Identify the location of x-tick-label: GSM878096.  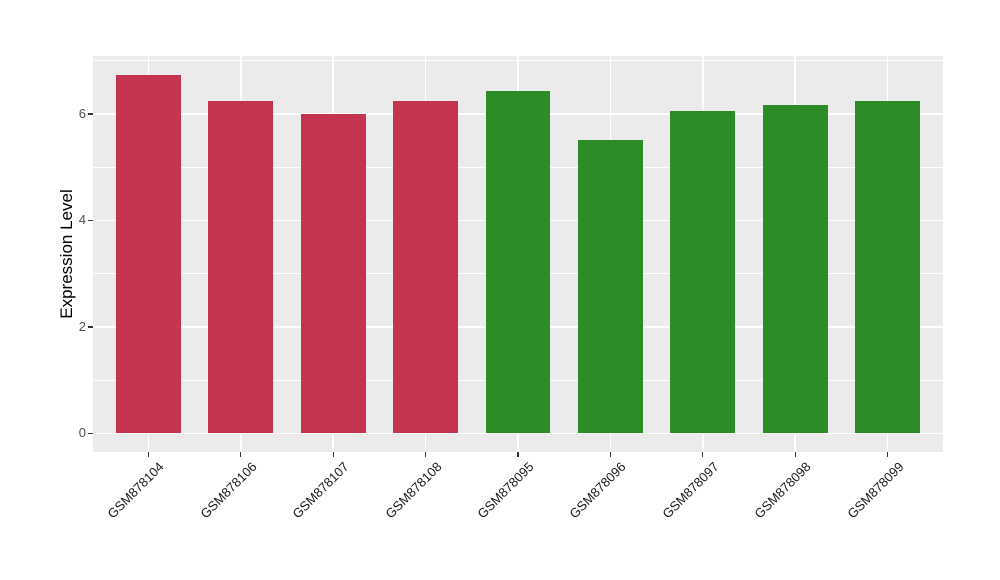
(598, 490).